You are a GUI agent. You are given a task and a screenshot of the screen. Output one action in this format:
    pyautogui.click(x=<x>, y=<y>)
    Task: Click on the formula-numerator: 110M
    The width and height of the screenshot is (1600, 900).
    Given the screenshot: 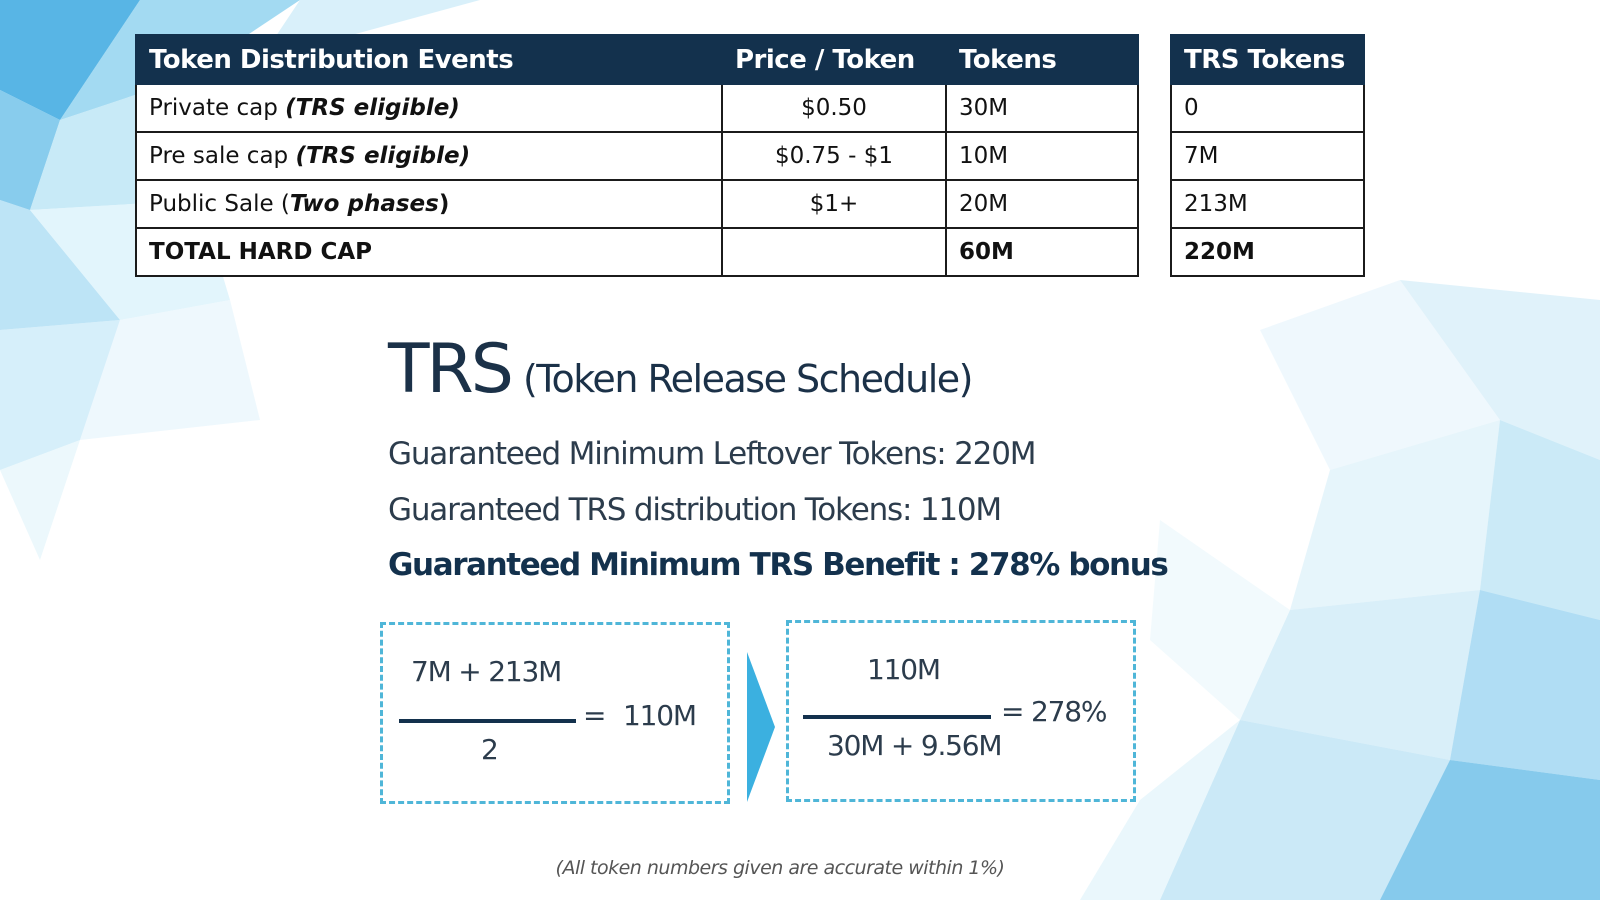 What is the action you would take?
    pyautogui.click(x=904, y=669)
    